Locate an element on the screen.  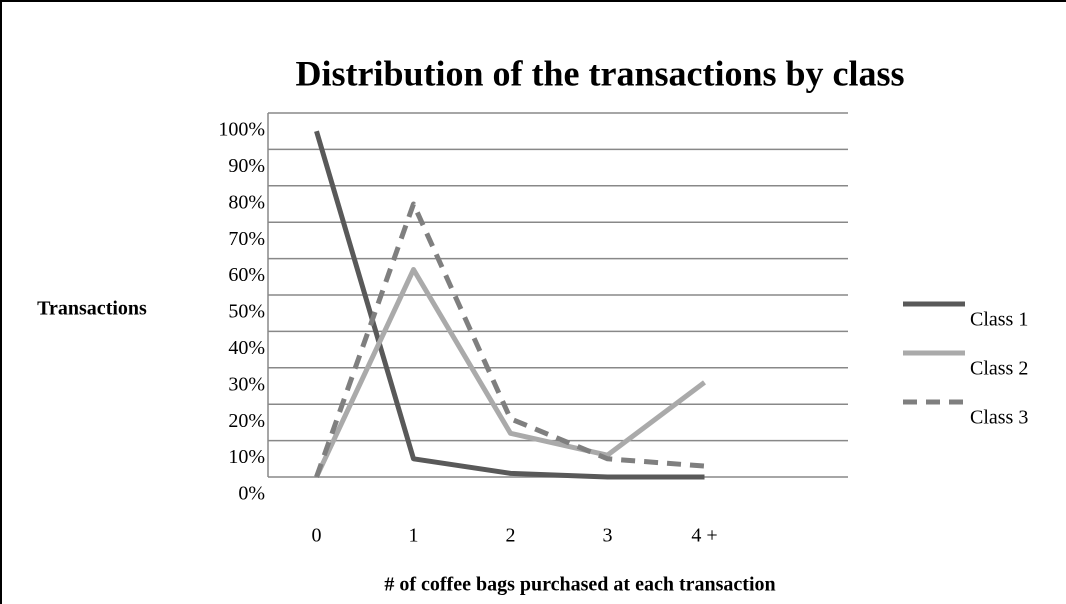
y-tick-label: 50% is located at coordinates (246, 312).